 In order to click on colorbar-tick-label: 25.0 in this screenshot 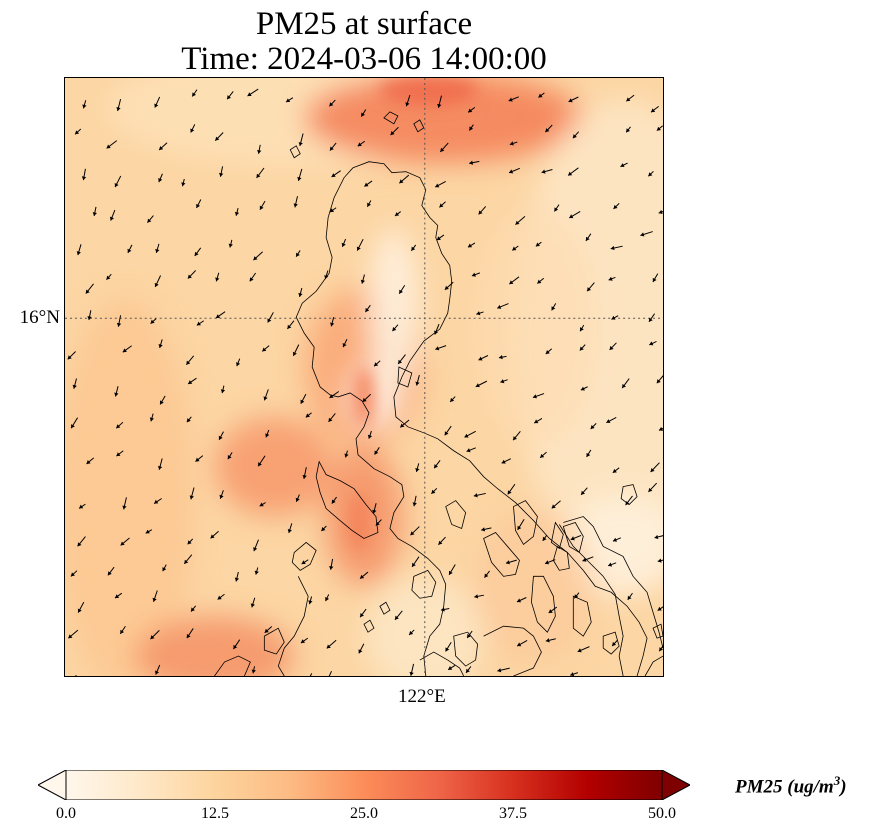, I will do `click(364, 813)`.